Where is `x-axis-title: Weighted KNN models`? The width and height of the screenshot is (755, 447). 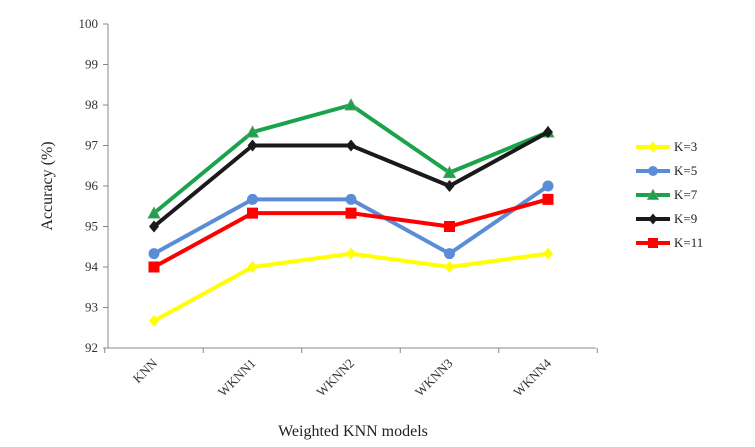 x-axis-title: Weighted KNN models is located at coordinates (353, 431).